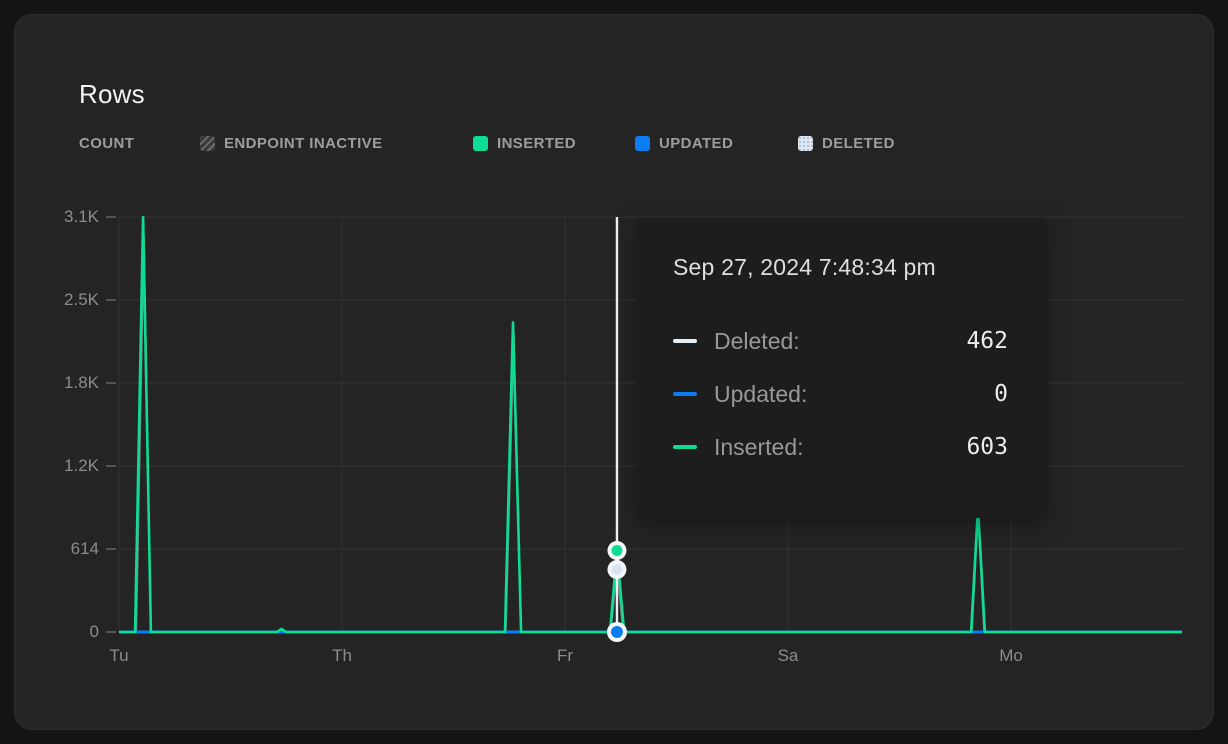  I want to click on inserted-swatch-icon, so click(480, 143).